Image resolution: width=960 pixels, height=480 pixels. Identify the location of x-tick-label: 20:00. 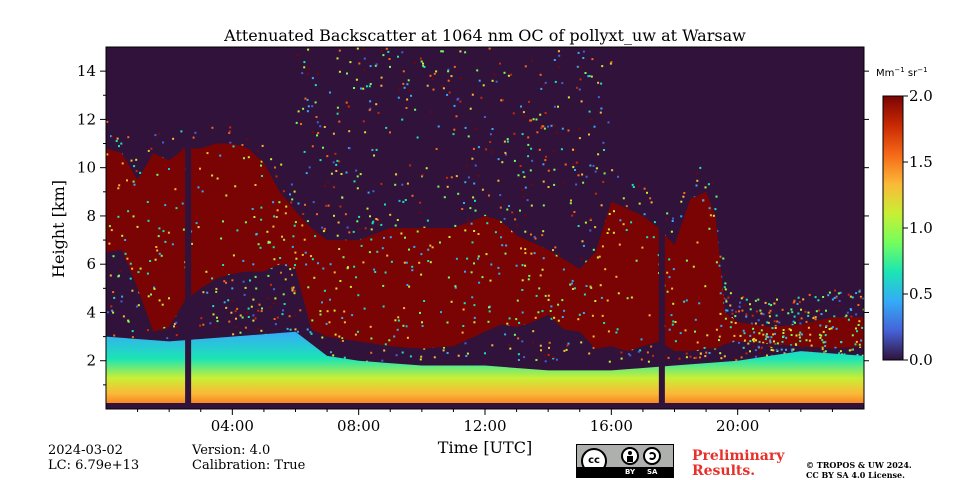
(737, 426).